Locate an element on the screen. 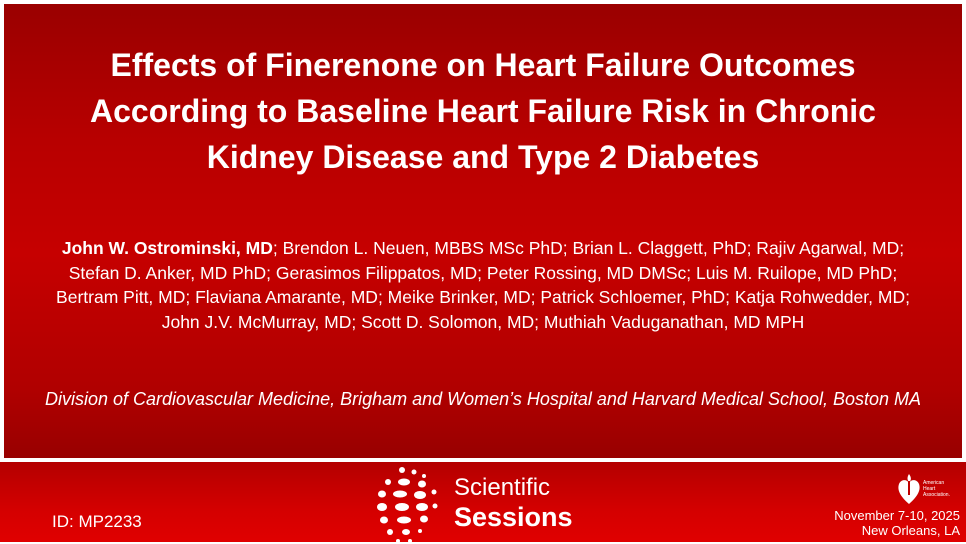 This screenshot has width=966, height=544. american-heart-association-logo: American Heart Association. is located at coordinates (928, 489).